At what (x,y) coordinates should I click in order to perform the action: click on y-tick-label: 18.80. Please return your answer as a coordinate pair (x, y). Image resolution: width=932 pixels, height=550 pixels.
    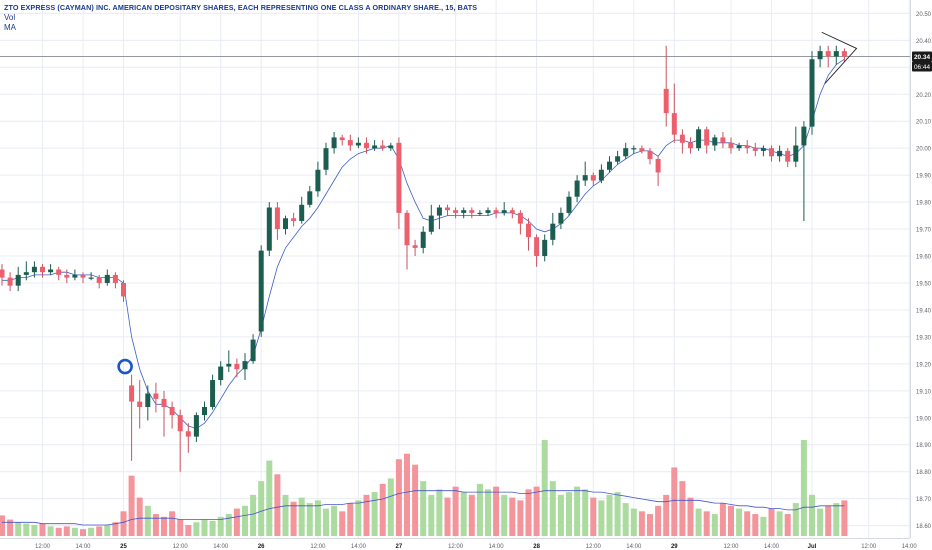
    Looking at the image, I should click on (924, 473).